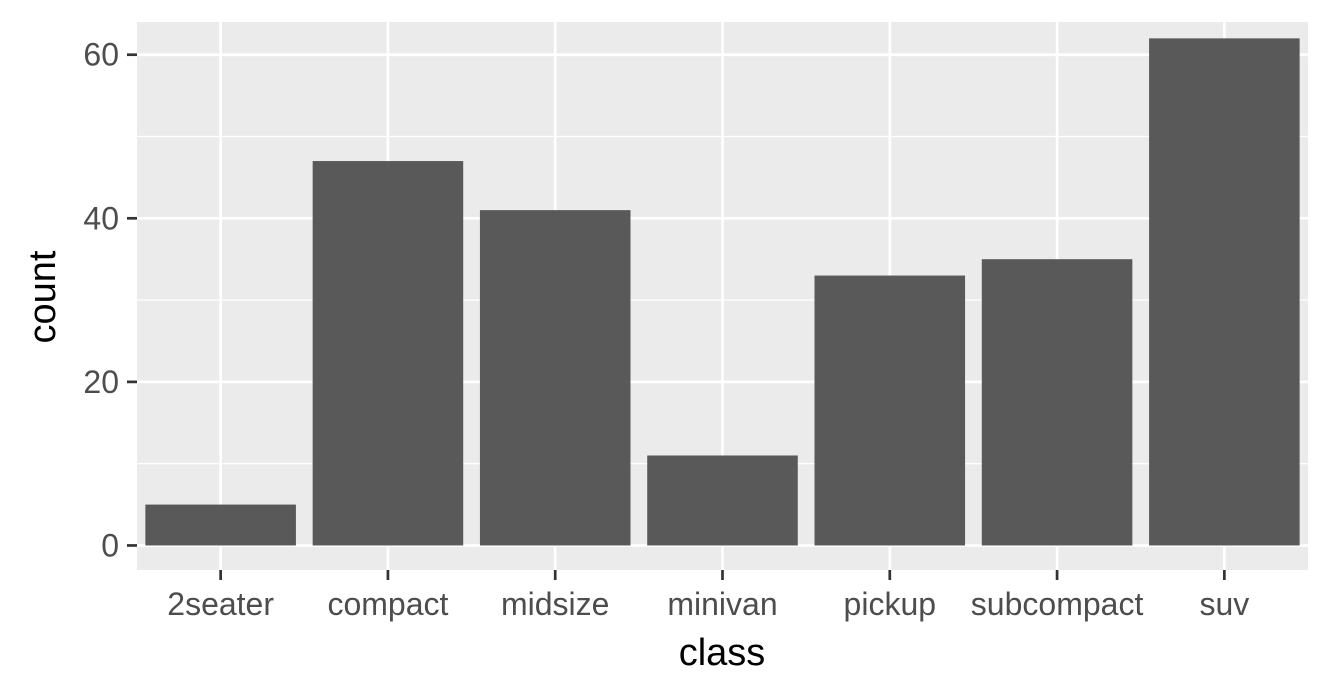 This screenshot has height=699, width=1331. I want to click on x-tick-label: suv, so click(1224, 604).